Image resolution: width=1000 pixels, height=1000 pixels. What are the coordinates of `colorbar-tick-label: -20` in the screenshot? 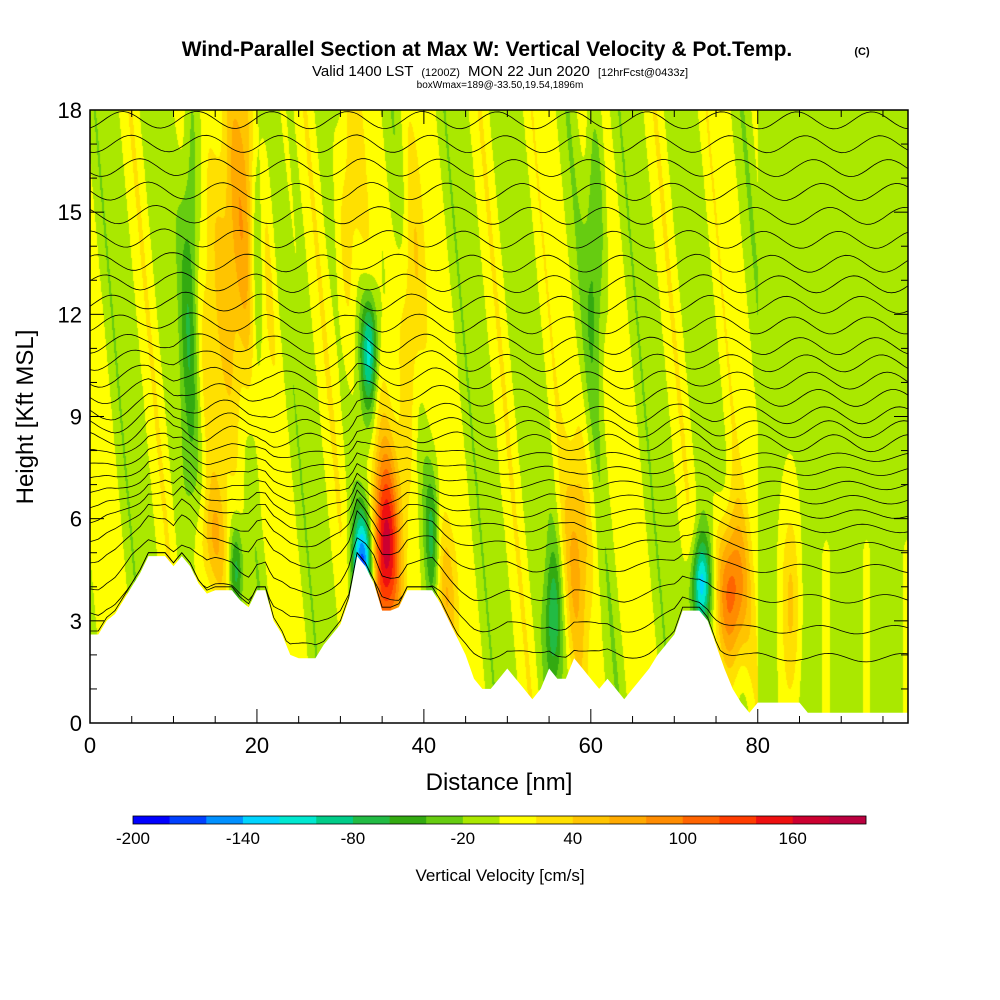 It's located at (463, 838).